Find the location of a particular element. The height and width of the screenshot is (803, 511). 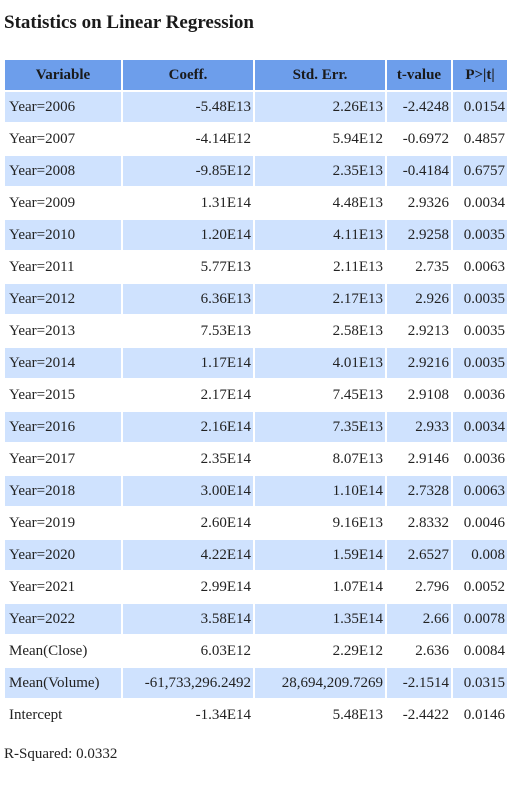

cell-std-err: 1.59E14 is located at coordinates (320, 555).